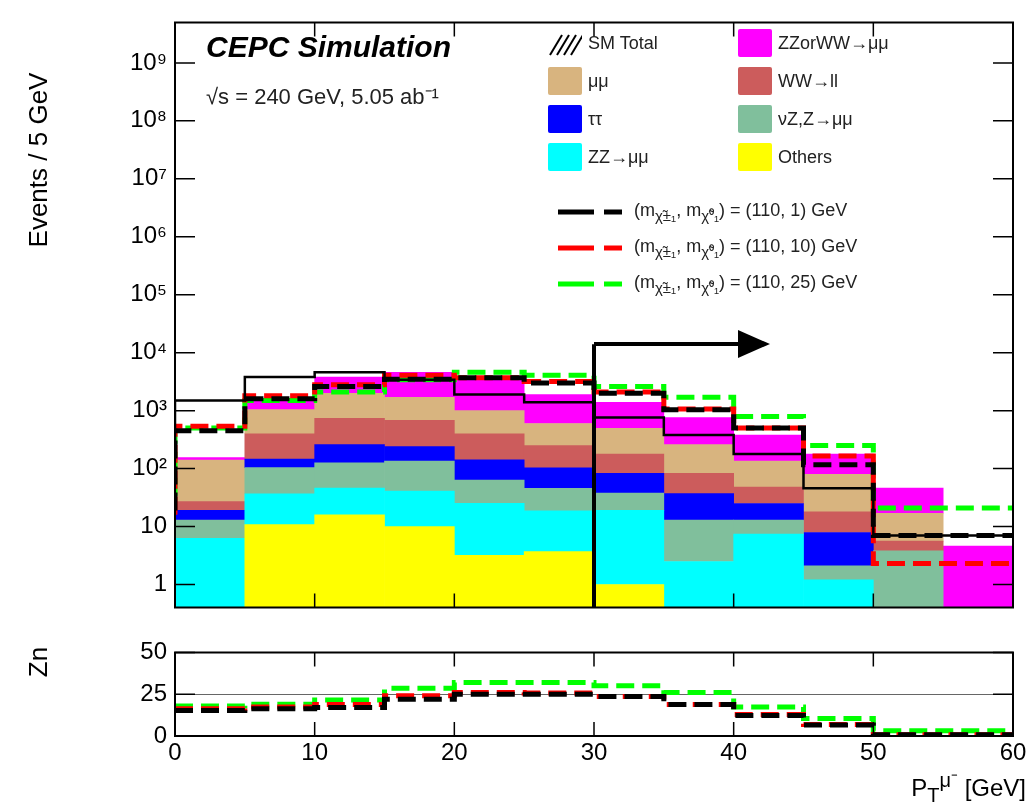 The image size is (1034, 806). What do you see at coordinates (148, 351) in the screenshot?
I see `y-tick-label: 10⁴` at bounding box center [148, 351].